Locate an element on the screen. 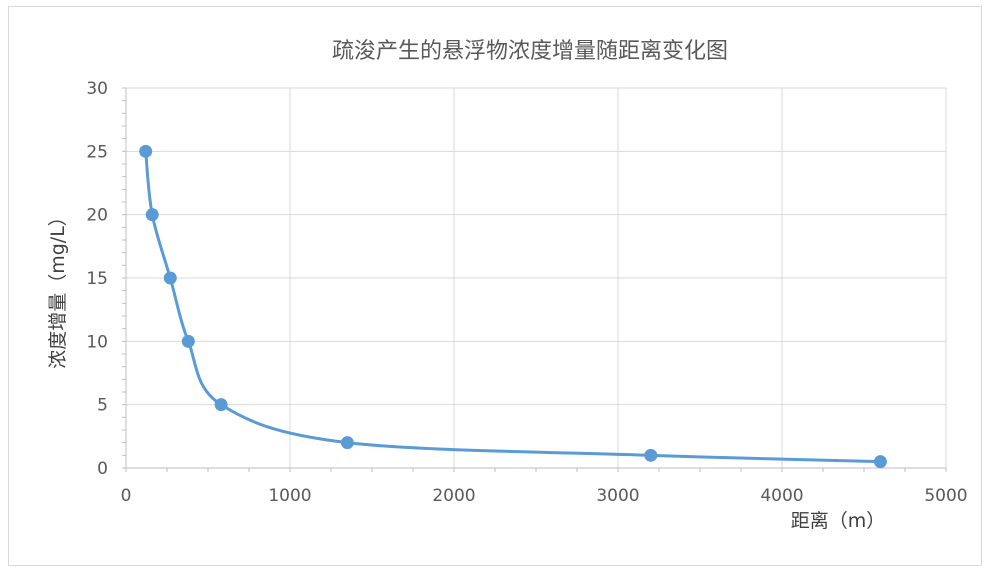  x-tick-label: 4000 is located at coordinates (781, 496).